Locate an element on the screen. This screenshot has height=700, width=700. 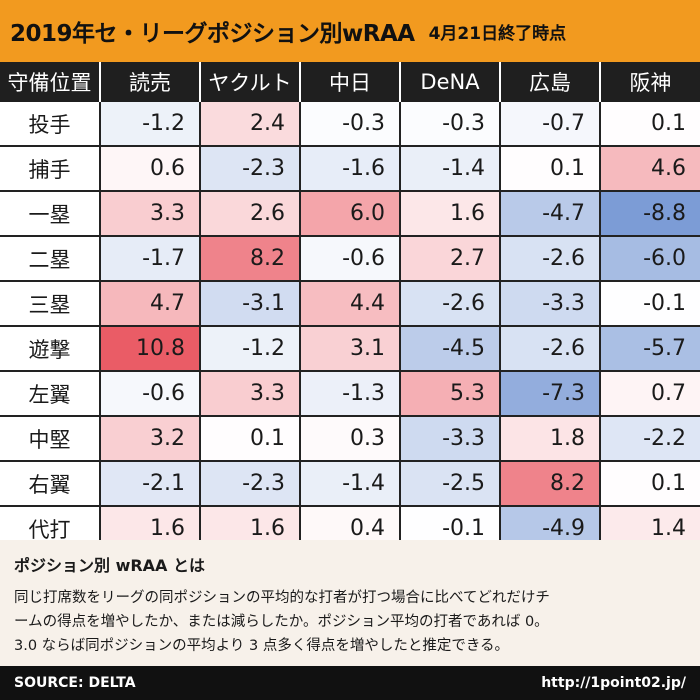
heatmap-cell: -2.1 is located at coordinates (150, 484).